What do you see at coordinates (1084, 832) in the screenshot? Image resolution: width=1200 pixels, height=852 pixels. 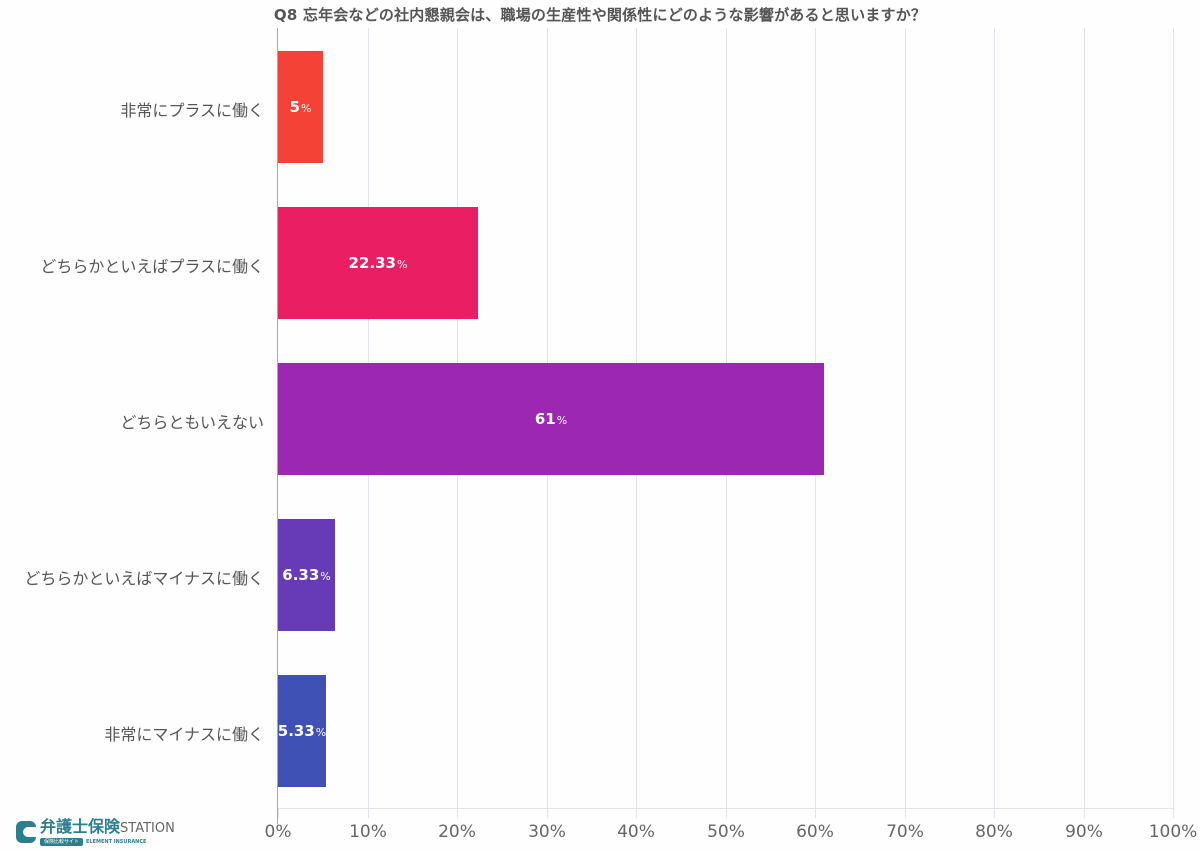 I see `x-tick-label: 90%` at bounding box center [1084, 832].